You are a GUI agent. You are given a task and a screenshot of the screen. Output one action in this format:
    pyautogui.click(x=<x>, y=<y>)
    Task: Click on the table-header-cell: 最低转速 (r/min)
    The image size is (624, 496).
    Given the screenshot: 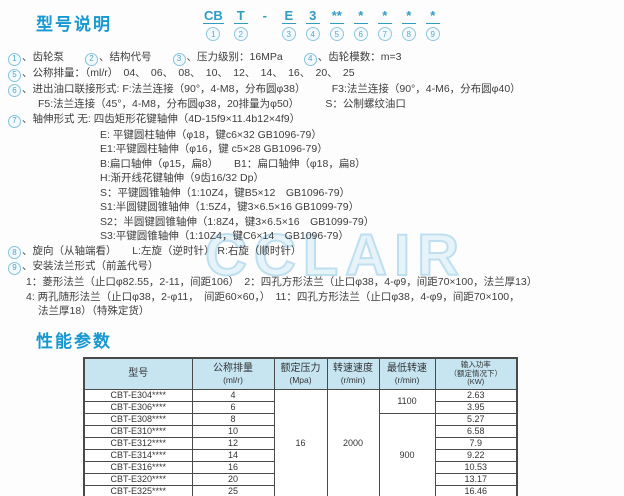 What is the action you would take?
    pyautogui.click(x=407, y=373)
    